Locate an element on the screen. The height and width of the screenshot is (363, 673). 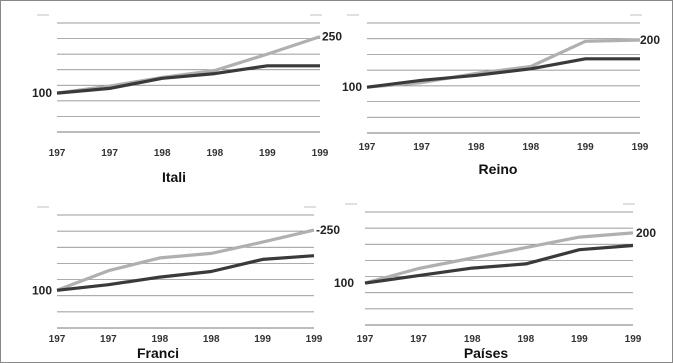
chart-title: Reino is located at coordinates (498, 169).